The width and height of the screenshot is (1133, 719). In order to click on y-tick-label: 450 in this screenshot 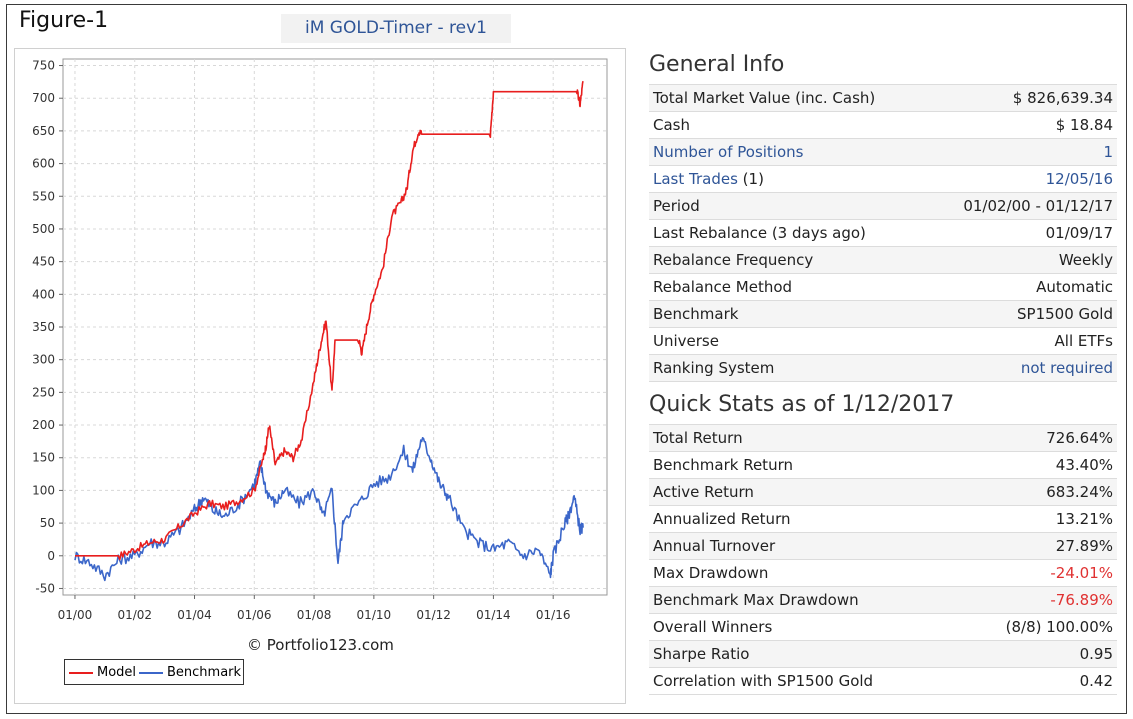, I will do `click(43, 262)`.